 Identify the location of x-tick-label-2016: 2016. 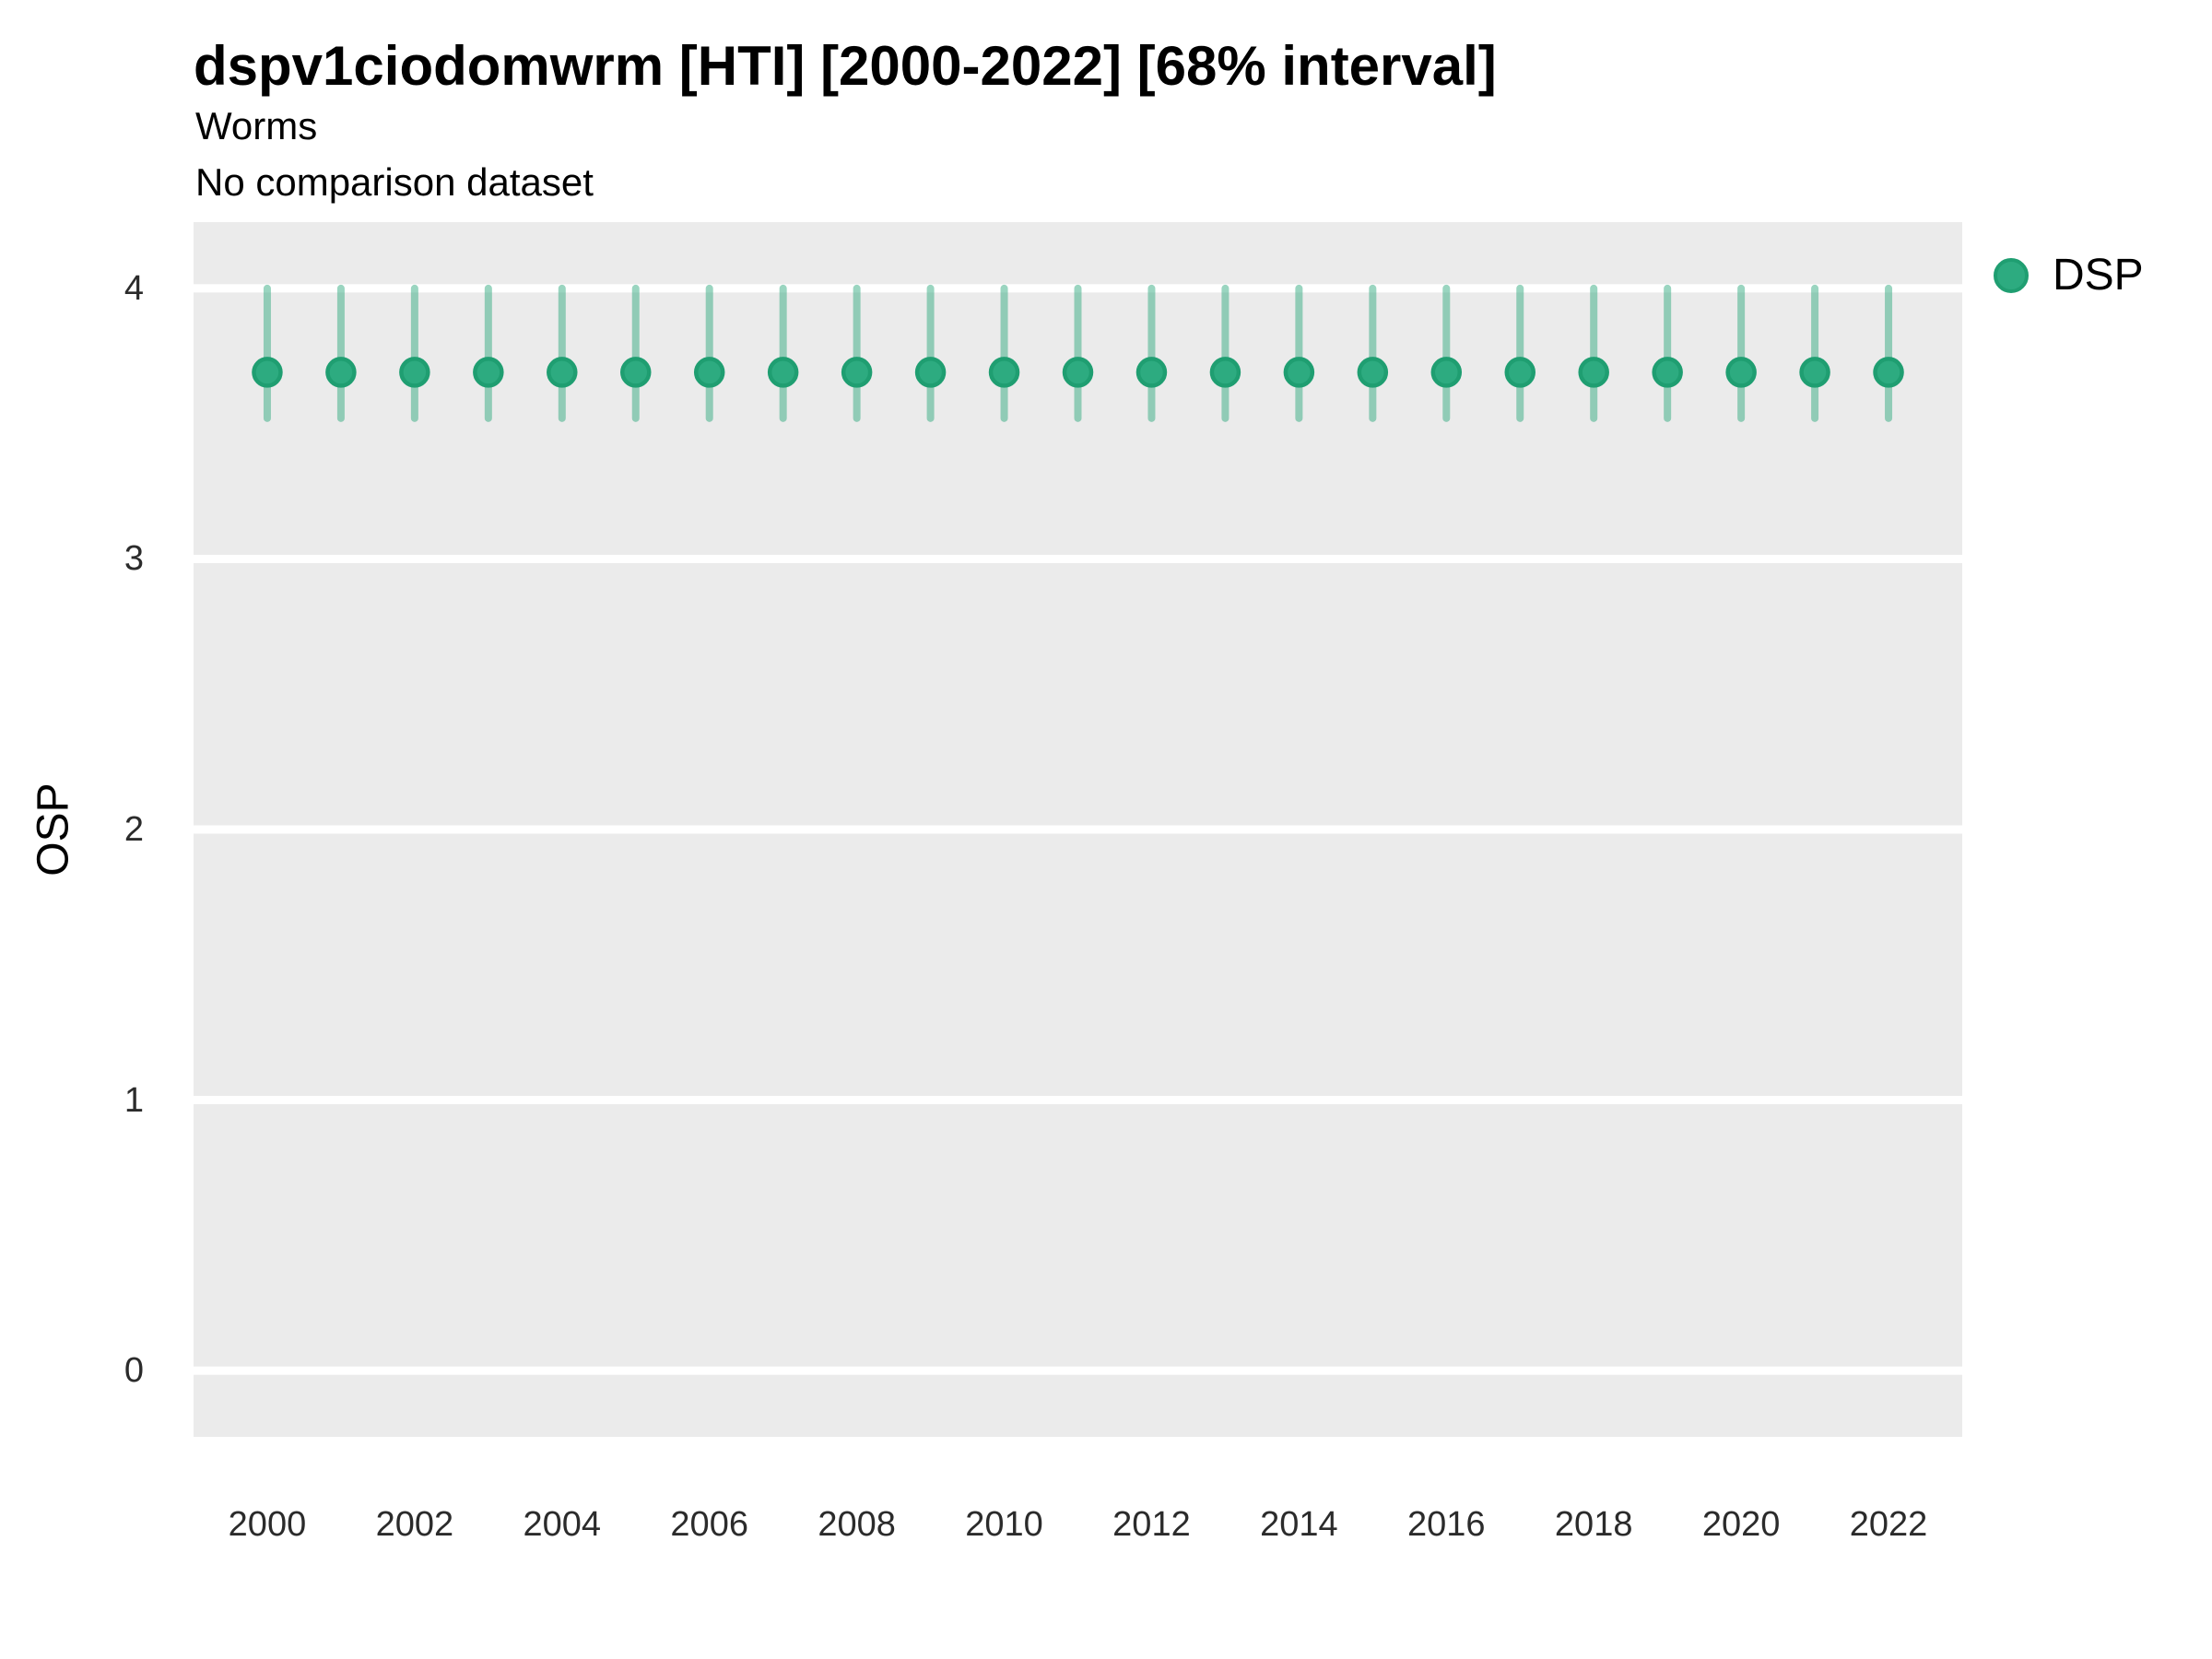
(1446, 1524).